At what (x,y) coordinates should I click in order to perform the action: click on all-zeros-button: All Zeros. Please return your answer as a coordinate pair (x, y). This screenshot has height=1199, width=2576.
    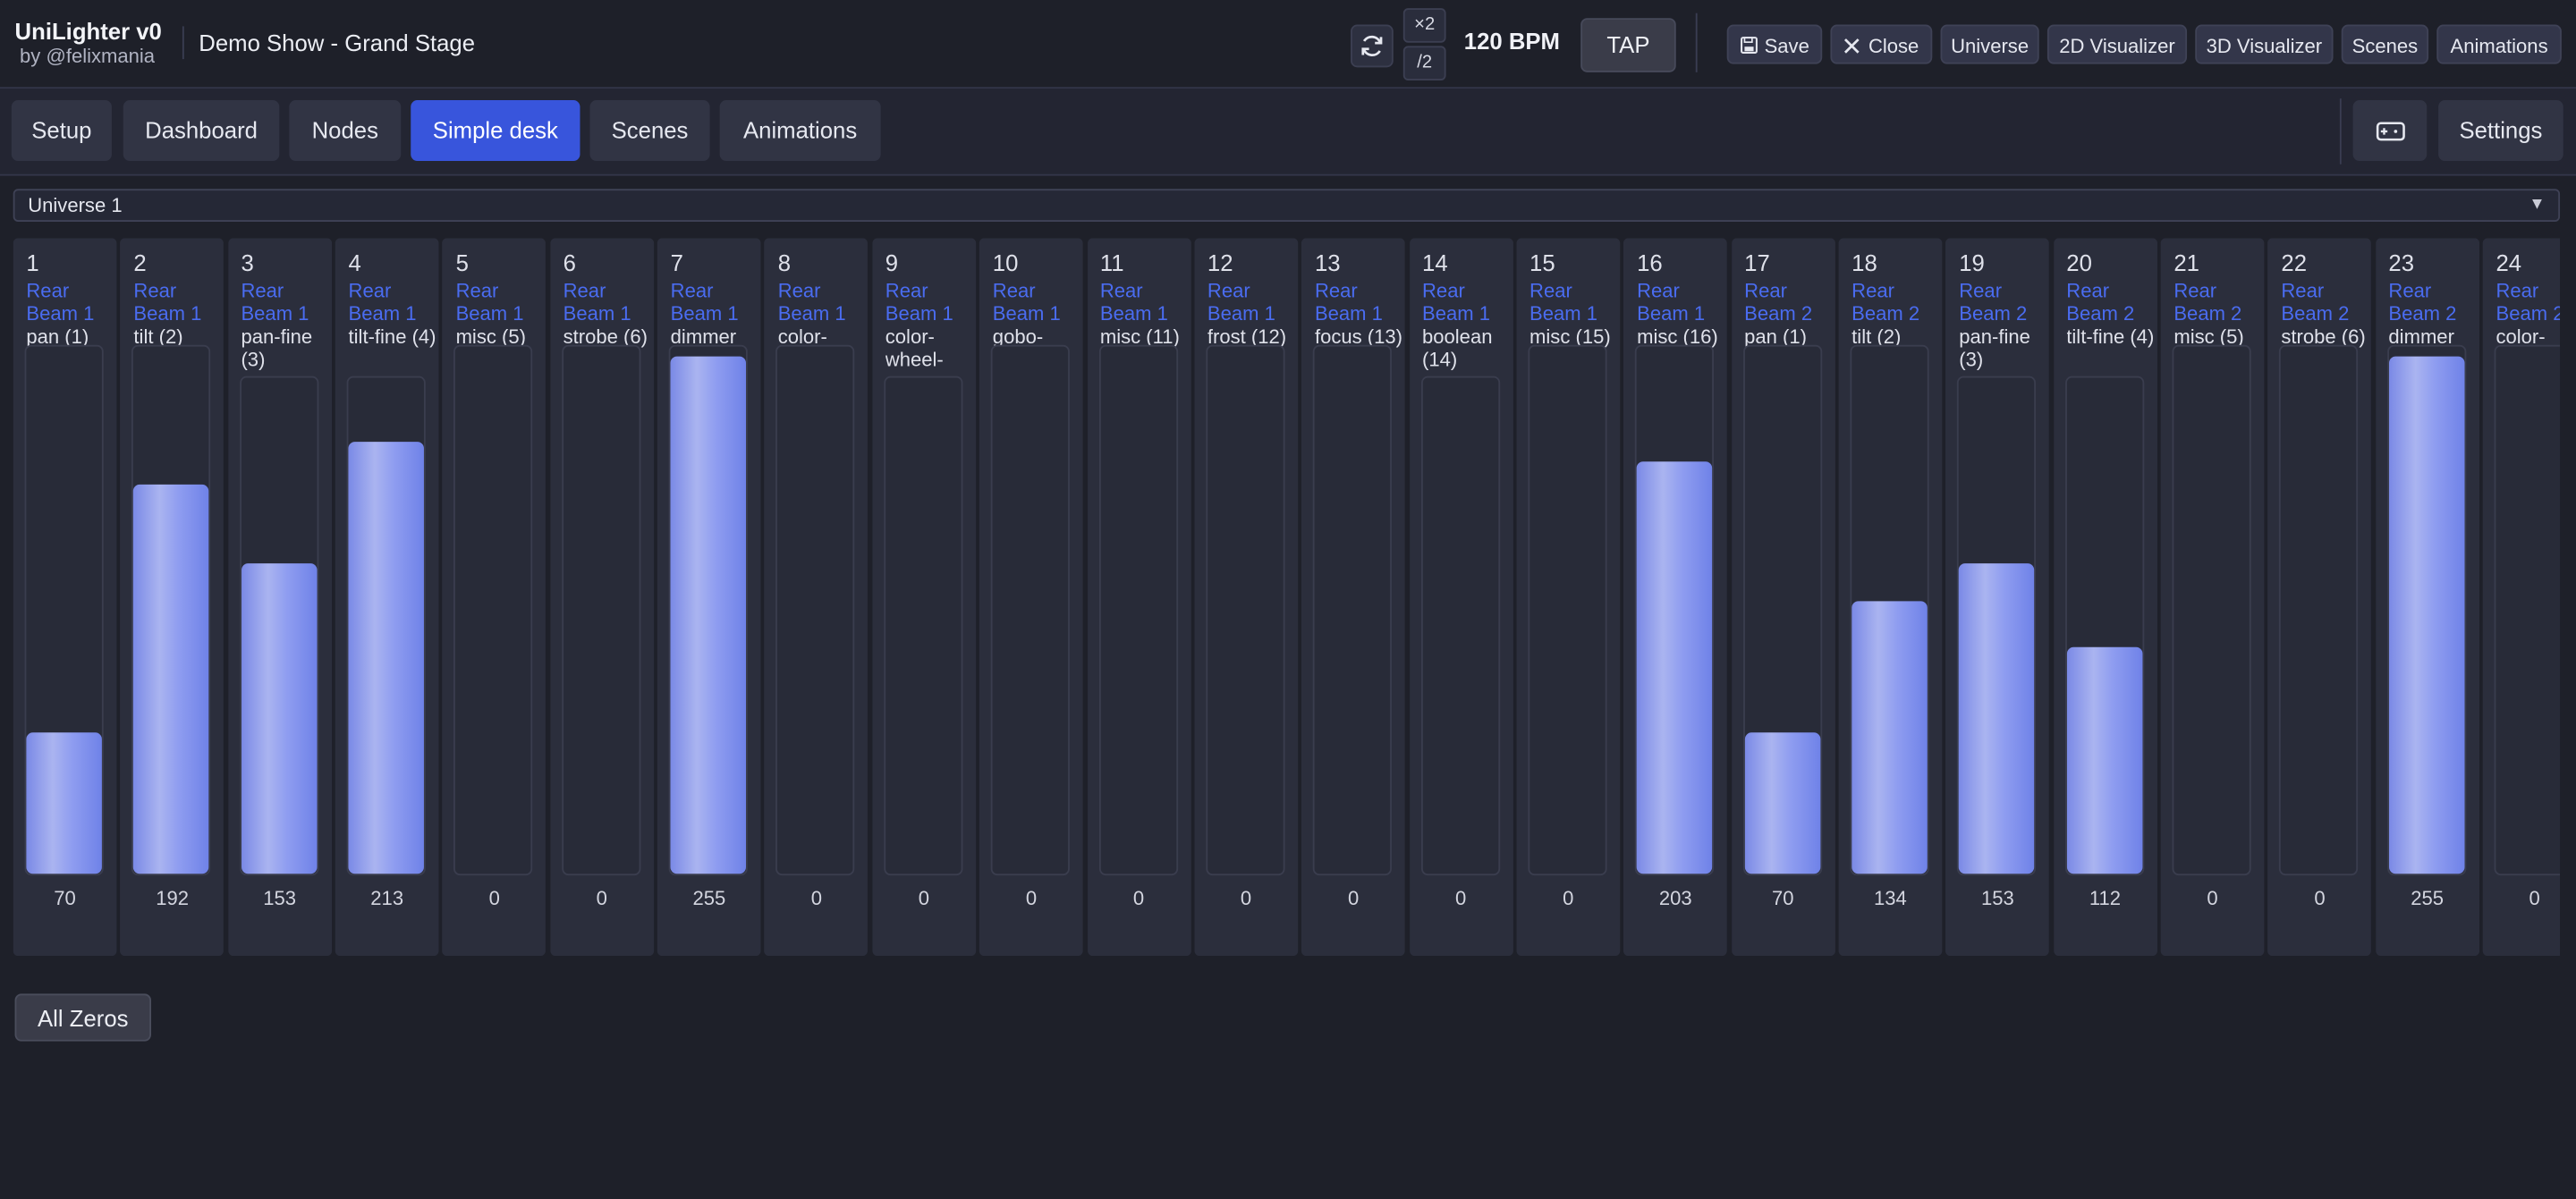
    Looking at the image, I should click on (83, 1017).